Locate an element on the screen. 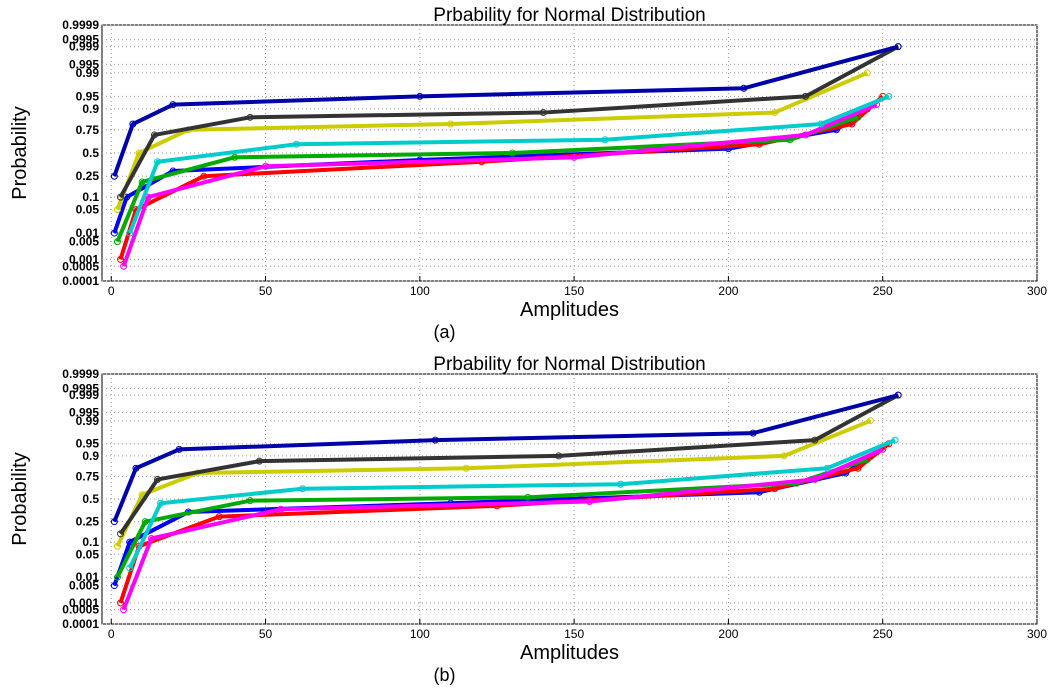 Image resolution: width=1055 pixels, height=695 pixels. y-tick-label: 0.0001 is located at coordinates (80, 624).